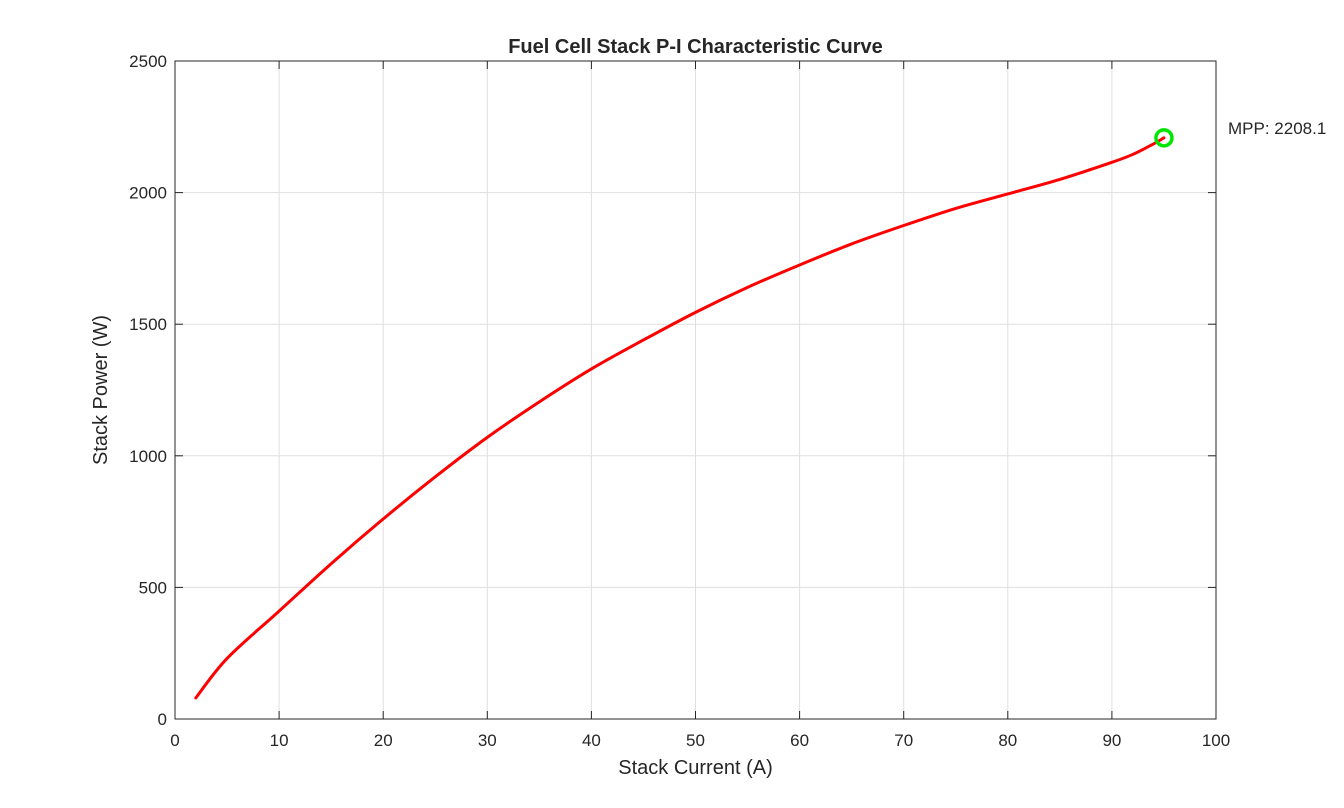  What do you see at coordinates (148, 390) in the screenshot?
I see `y-tick-labels: 0 500 1000 1500 2000 2500` at bounding box center [148, 390].